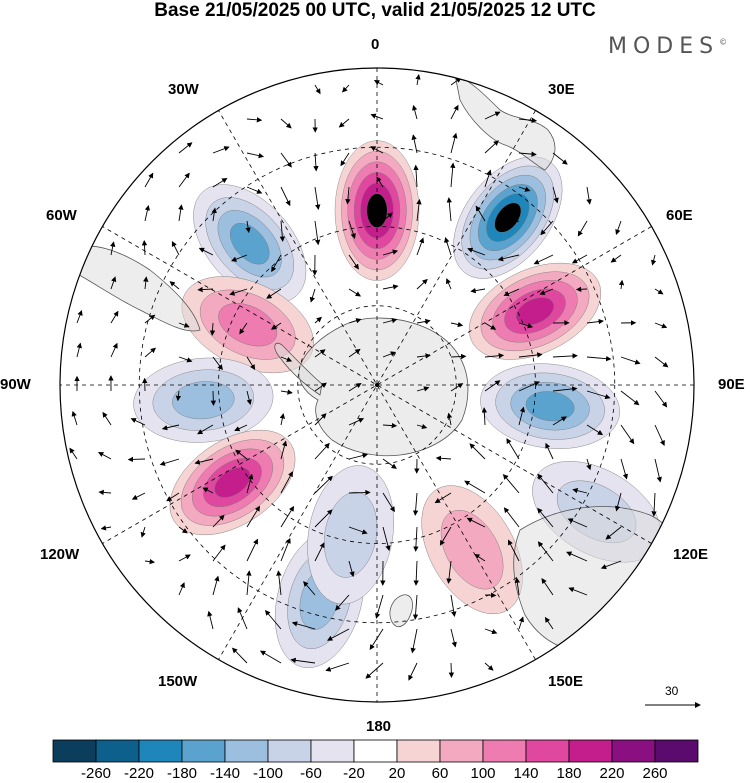 This screenshot has width=750, height=783. What do you see at coordinates (505, 122) in the screenshot?
I see `africa` at bounding box center [505, 122].